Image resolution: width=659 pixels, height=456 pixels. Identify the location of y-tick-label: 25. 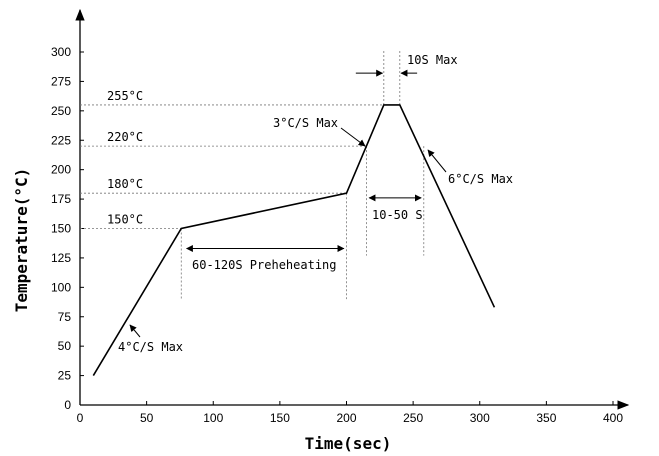
(65, 376).